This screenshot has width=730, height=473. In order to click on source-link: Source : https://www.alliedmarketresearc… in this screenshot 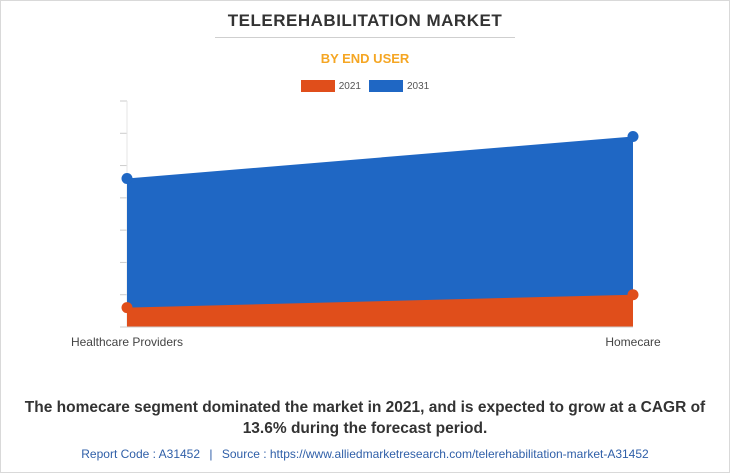, I will do `click(435, 454)`.